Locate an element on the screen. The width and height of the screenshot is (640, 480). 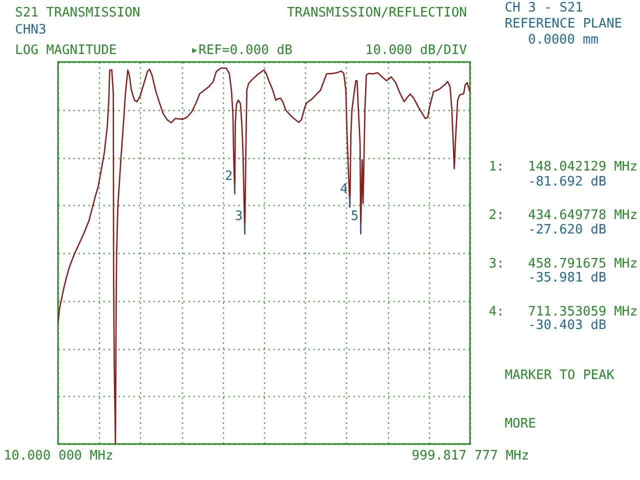
text: 458.791675 MHz is located at coordinates (583, 264).